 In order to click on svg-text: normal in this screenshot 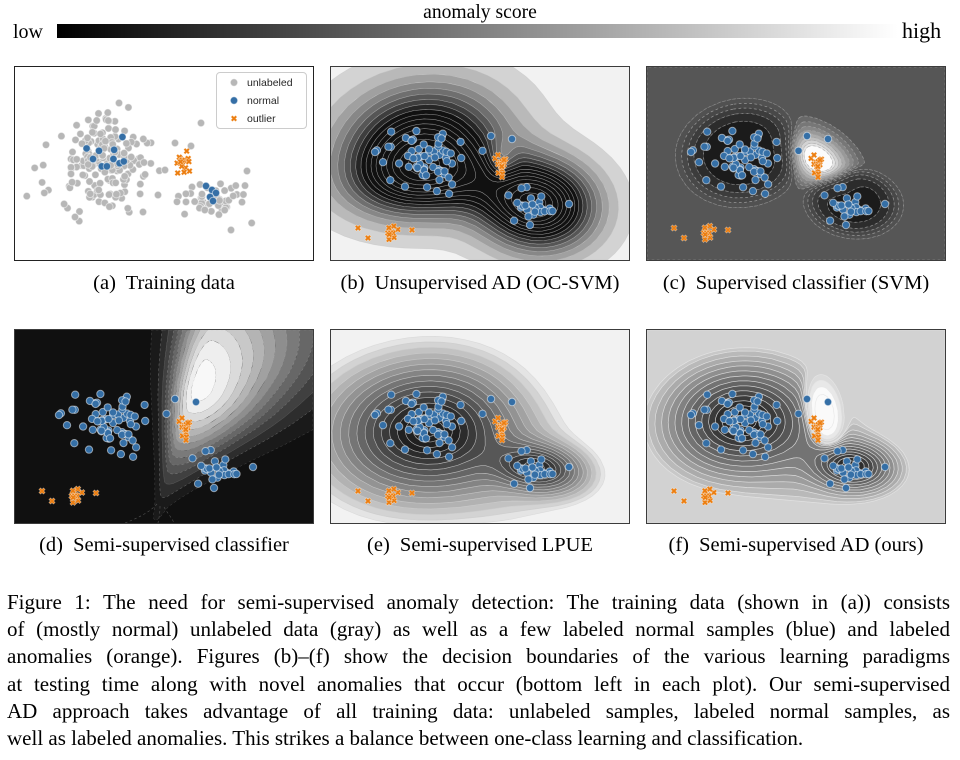, I will do `click(263, 101)`.